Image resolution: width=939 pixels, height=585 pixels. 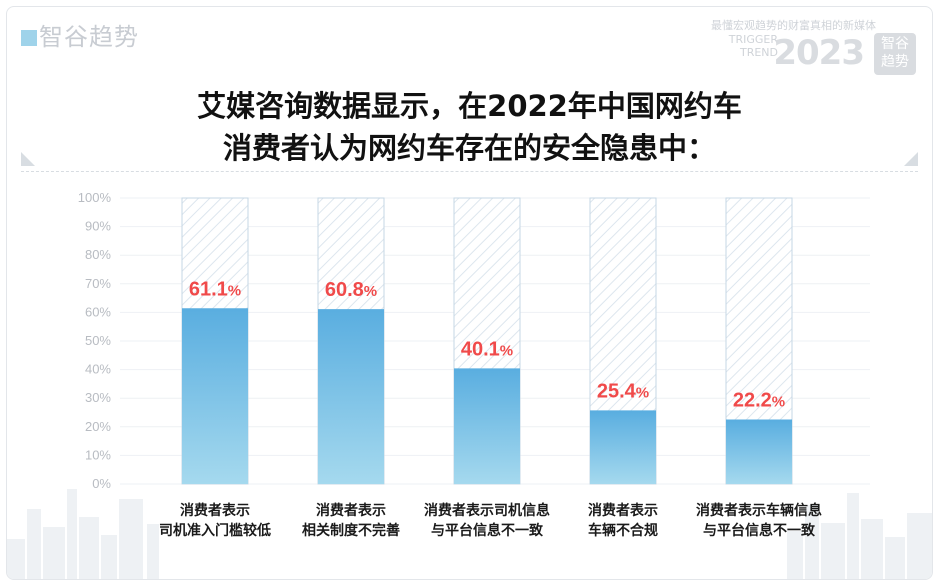 What do you see at coordinates (98, 454) in the screenshot?
I see `y-tick-label: 10%` at bounding box center [98, 454].